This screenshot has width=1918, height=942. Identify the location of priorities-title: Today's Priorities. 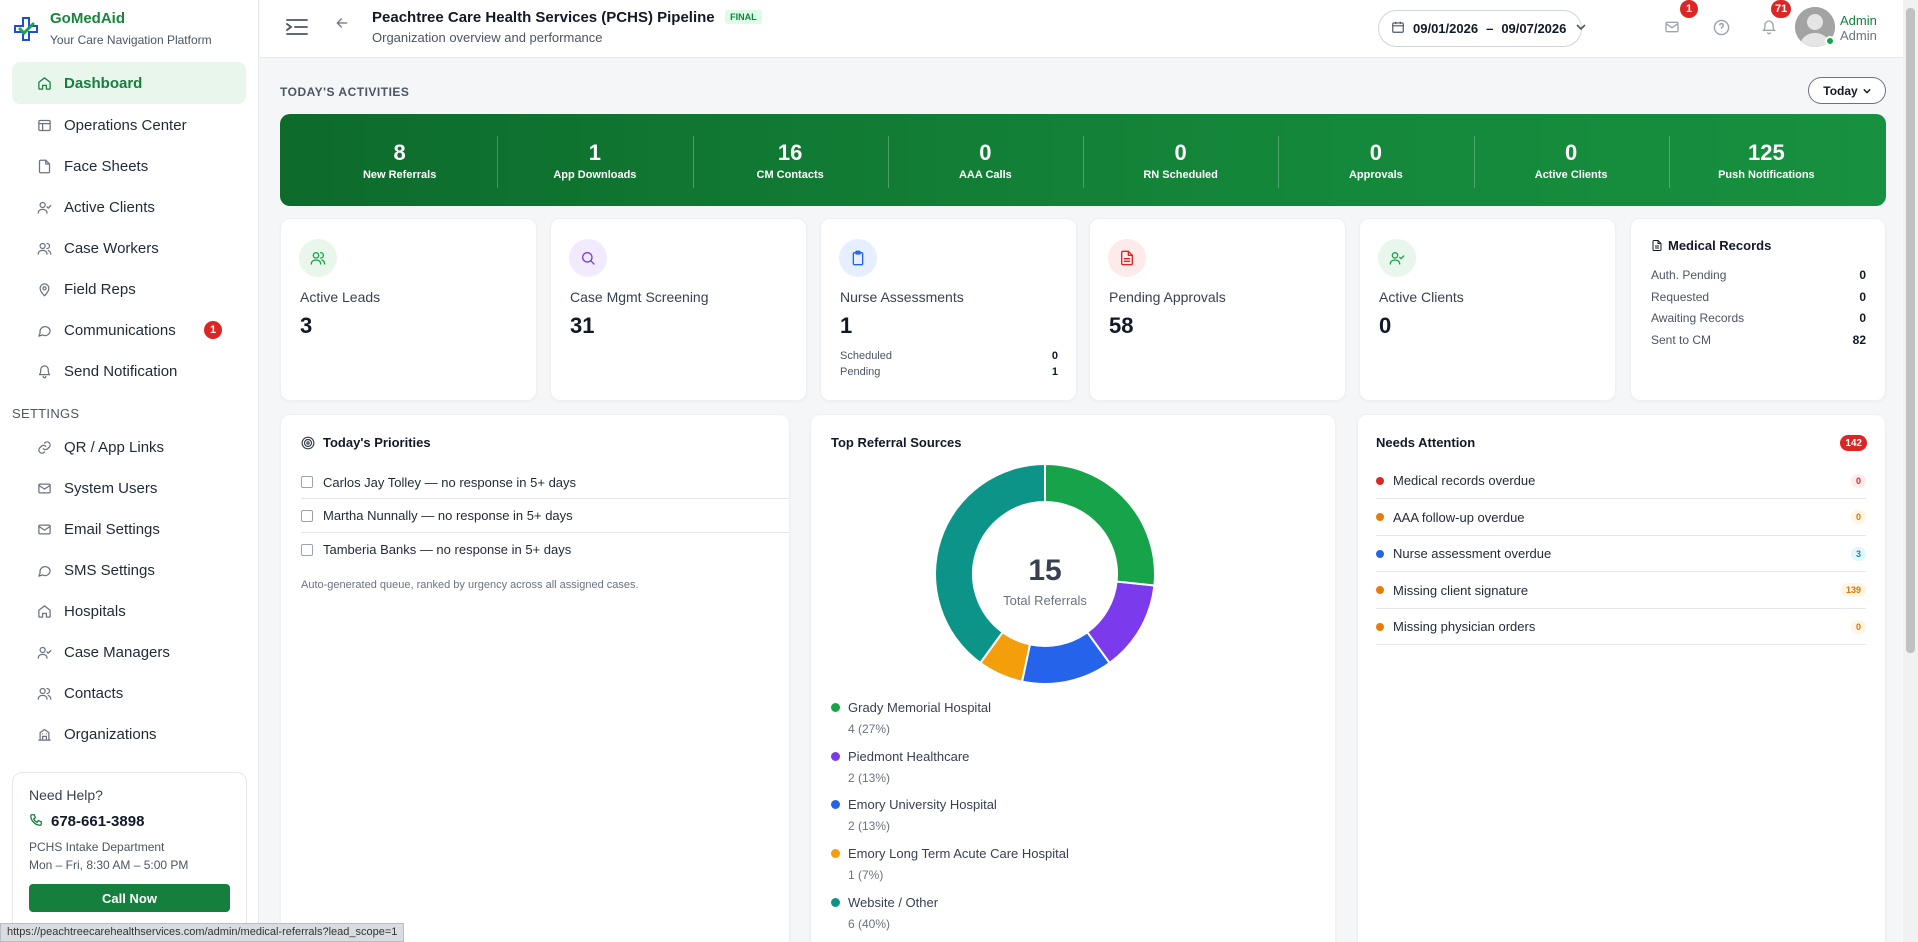
(377, 442).